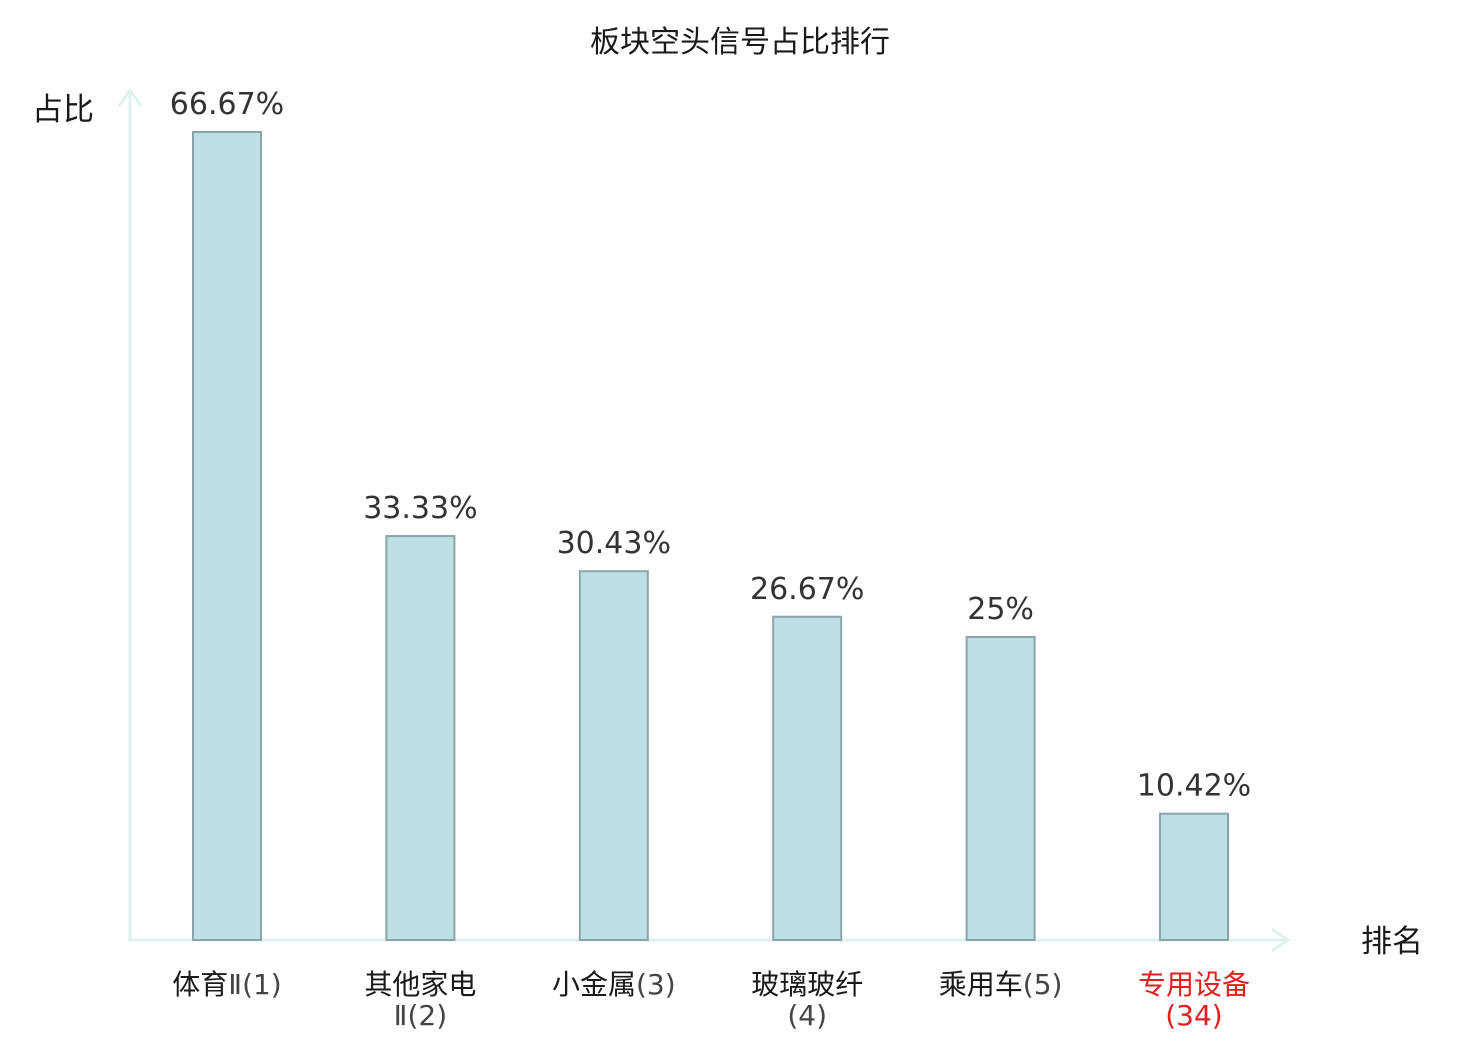 This screenshot has width=1480, height=1040. I want to click on y-axis-arrow, so click(130, 97).